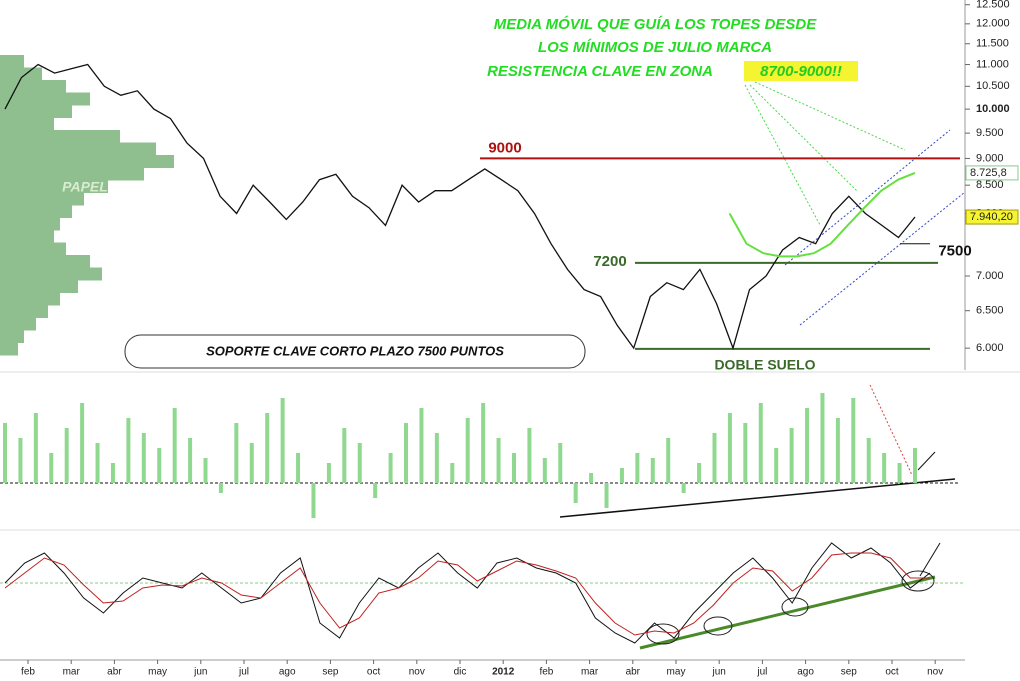  I want to click on y-tick-label: 6.500, so click(990, 311).